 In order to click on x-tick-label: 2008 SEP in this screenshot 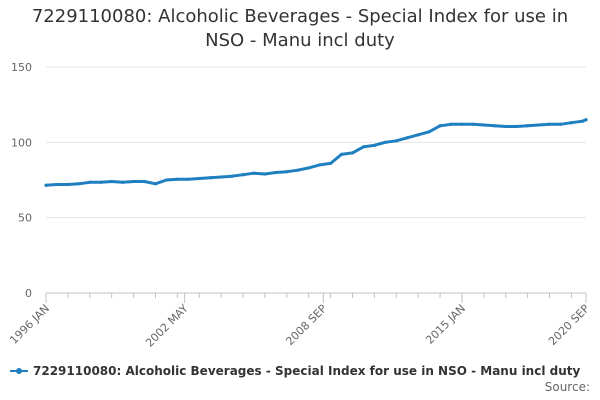, I will do `click(306, 325)`.